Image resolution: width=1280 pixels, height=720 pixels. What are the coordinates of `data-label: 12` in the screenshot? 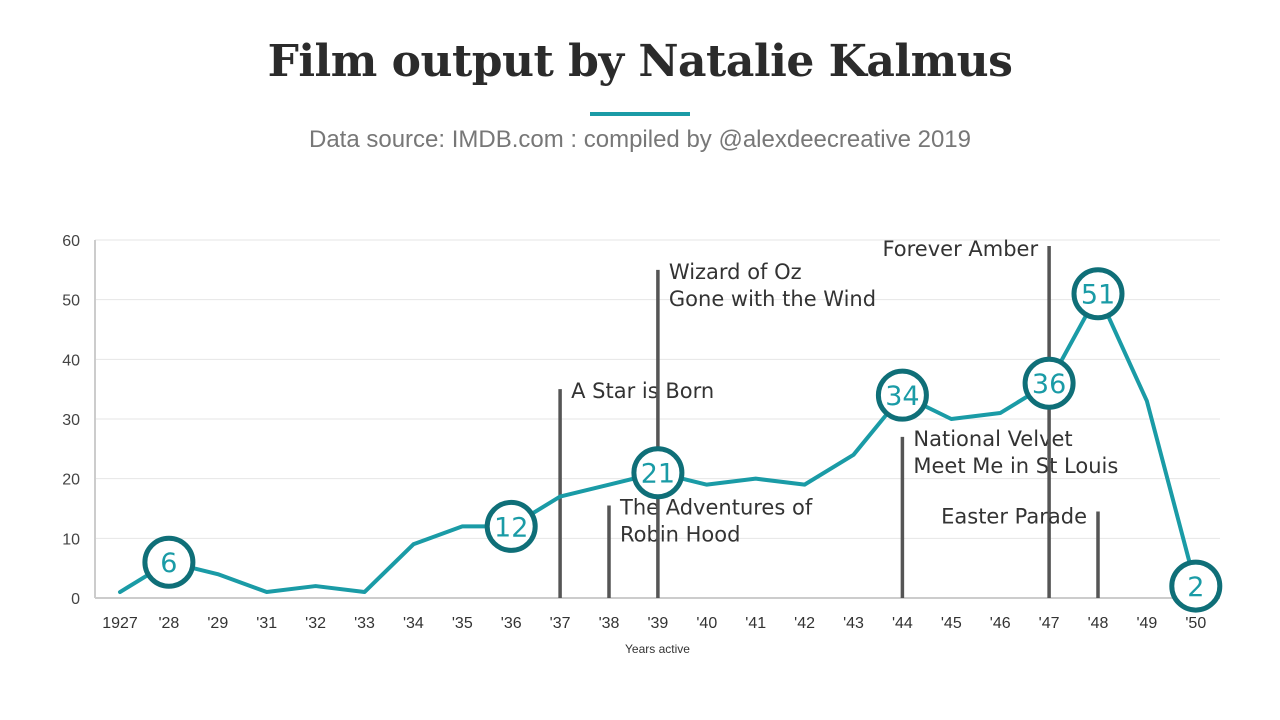 It's located at (511, 527).